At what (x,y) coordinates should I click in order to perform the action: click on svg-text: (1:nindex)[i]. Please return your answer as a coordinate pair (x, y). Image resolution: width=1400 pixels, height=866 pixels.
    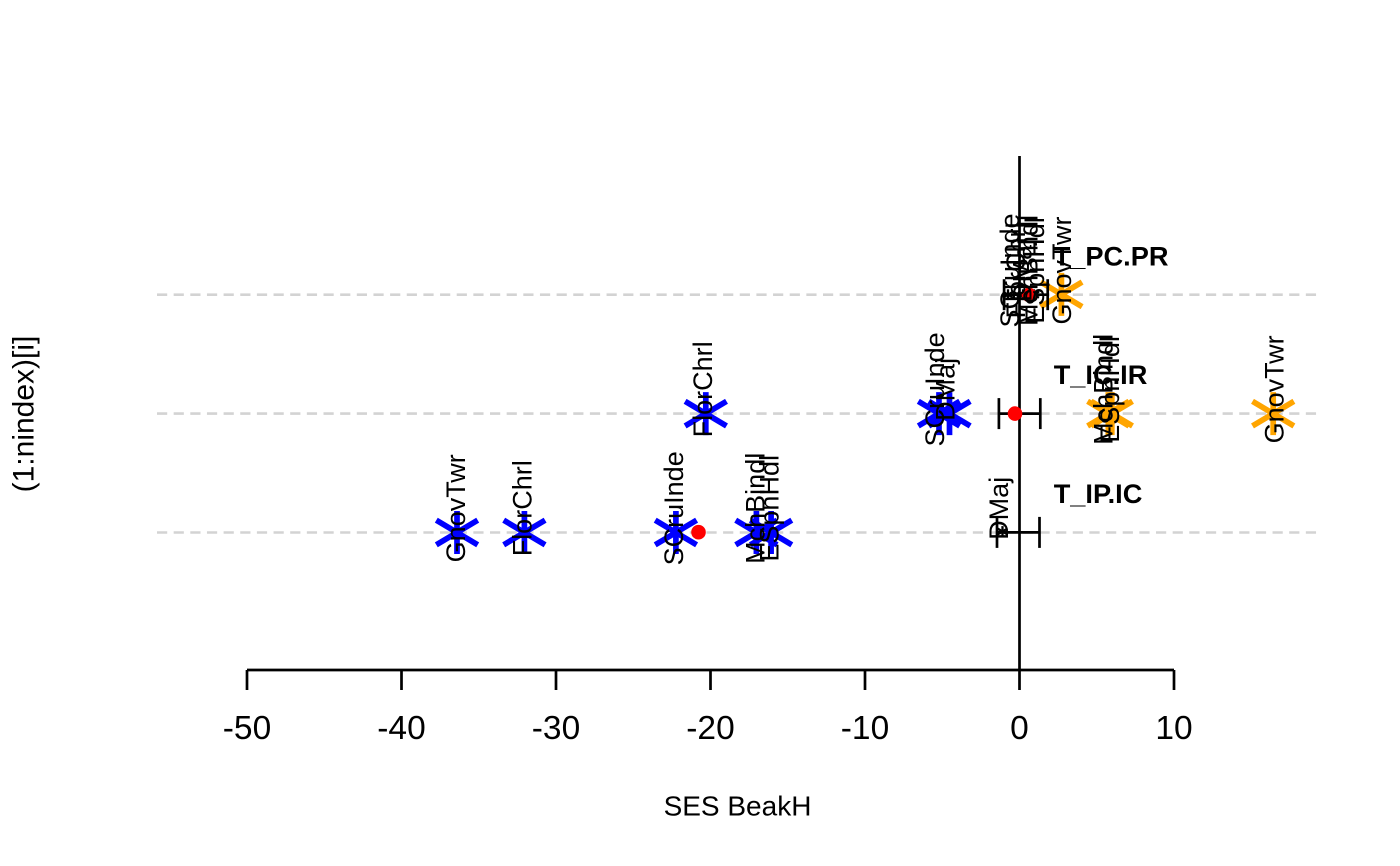
    Looking at the image, I should click on (24, 414).